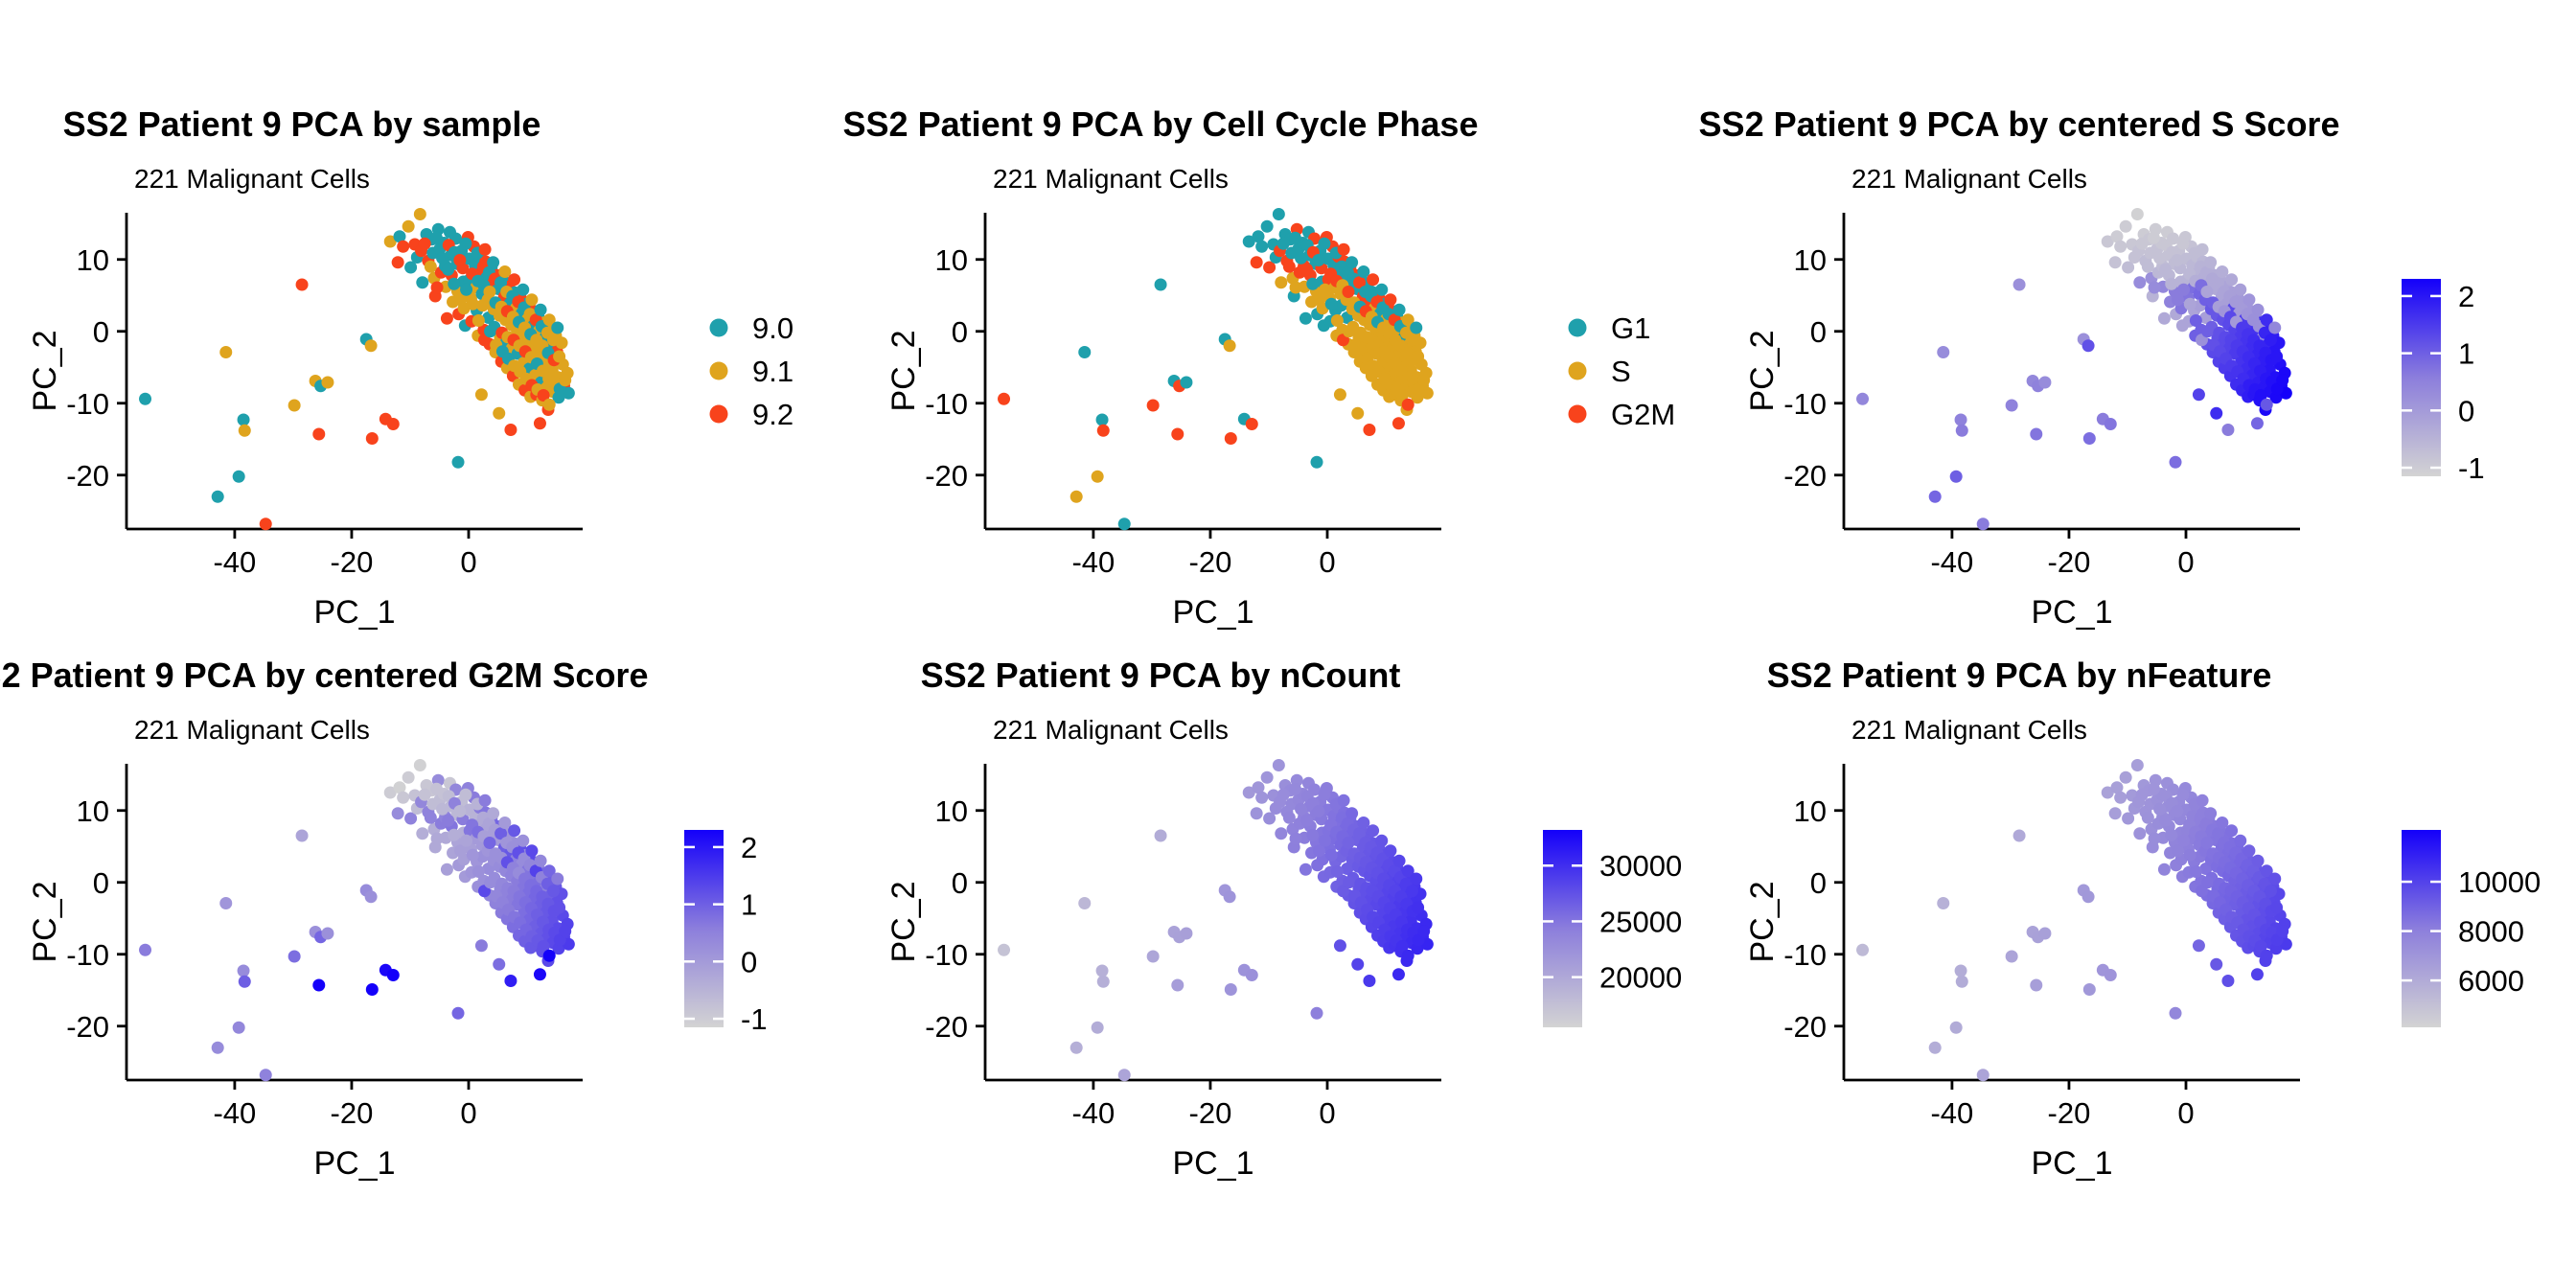 The width and height of the screenshot is (2576, 1288). Describe the element at coordinates (2466, 296) in the screenshot. I see `colorbar-tick-label: 2` at that location.